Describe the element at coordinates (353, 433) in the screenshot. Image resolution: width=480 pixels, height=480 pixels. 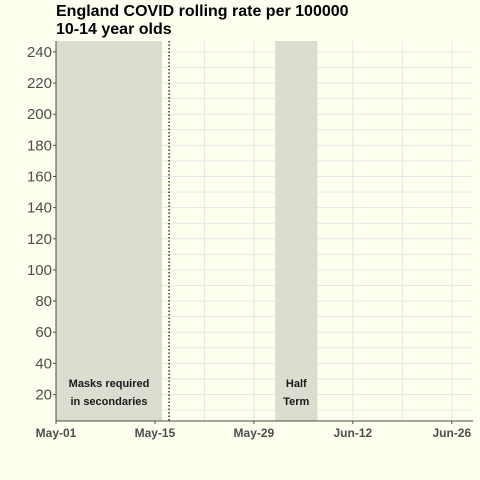
I see `x-tick-label: Jun-12` at that location.